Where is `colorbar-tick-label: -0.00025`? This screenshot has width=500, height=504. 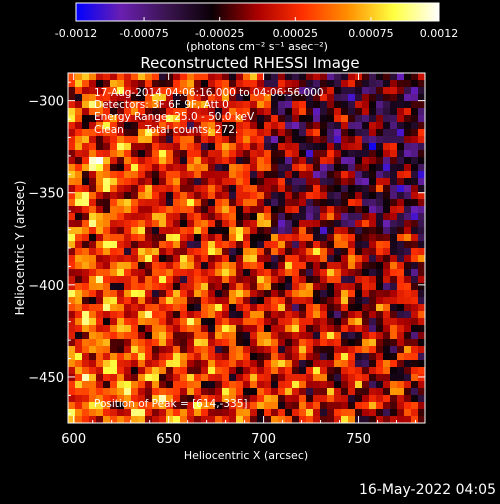
colorbar-tick-label: -0.00025 is located at coordinates (219, 33).